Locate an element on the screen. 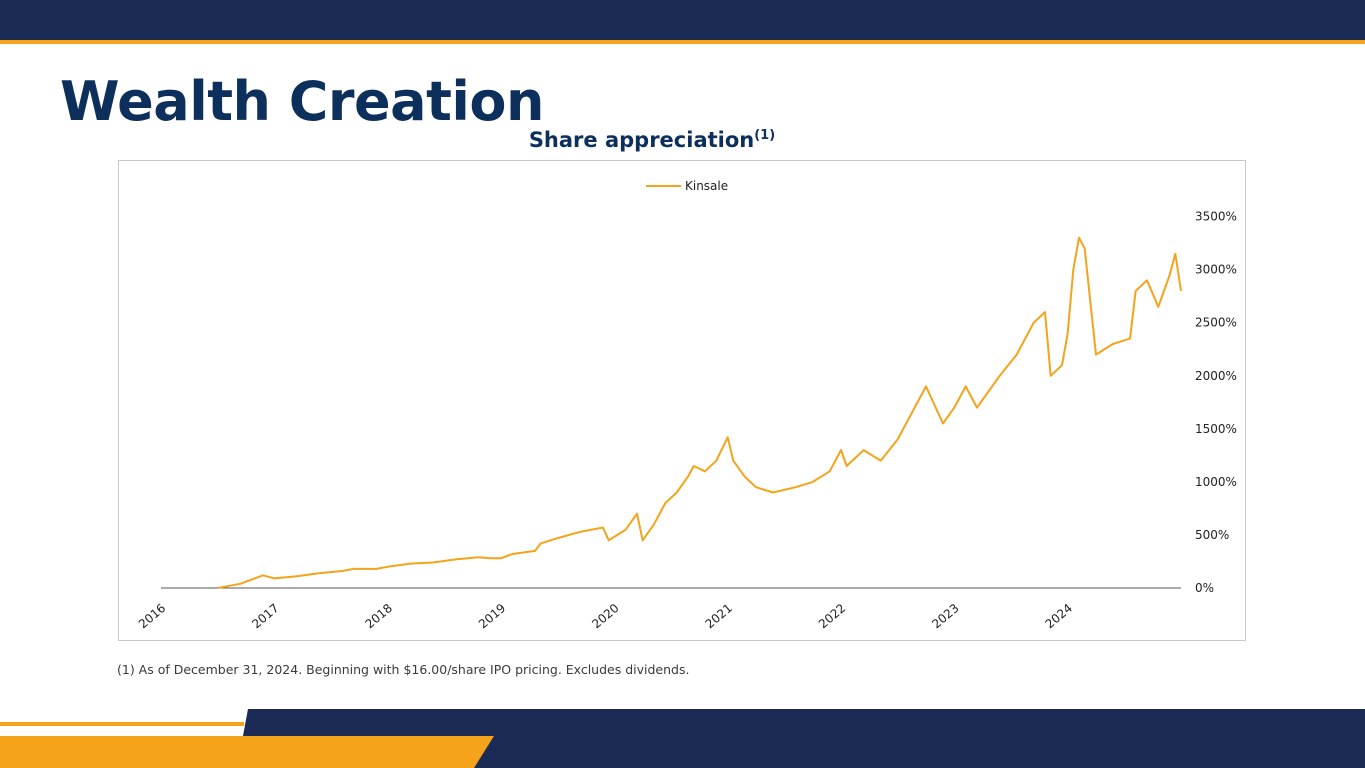 The image size is (1365, 768). header-accent-stripe is located at coordinates (682, 42).